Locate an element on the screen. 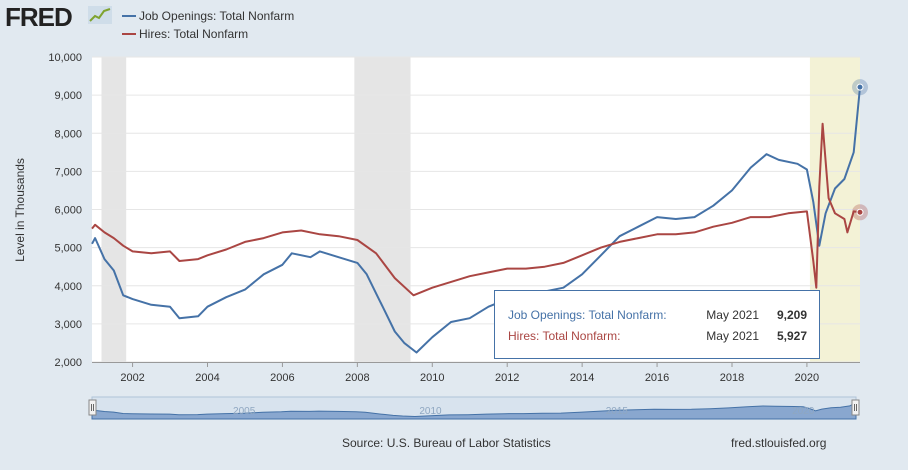 This screenshot has height=470, width=908. navigator-label: 2015 is located at coordinates (617, 411).